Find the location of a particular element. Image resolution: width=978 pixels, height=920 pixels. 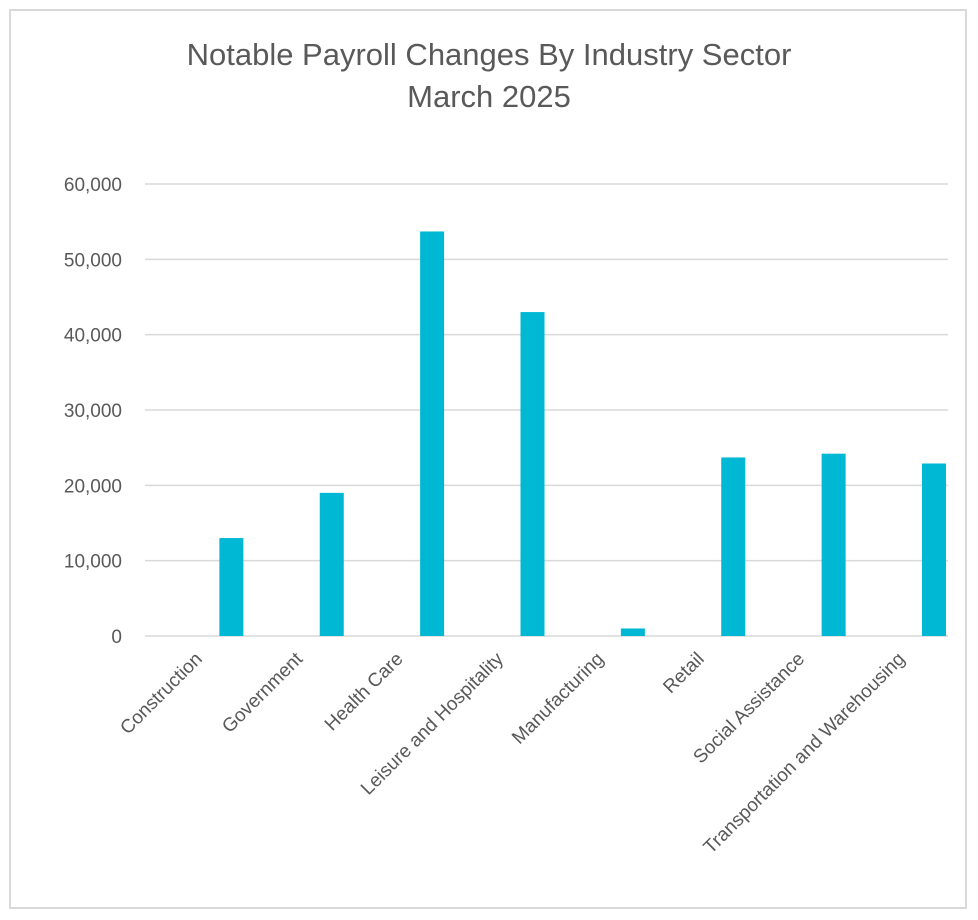

y-tick-label: 60,000 is located at coordinates (93, 185).